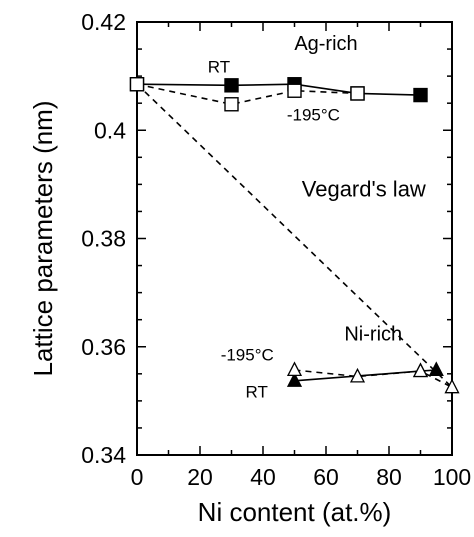  I want to click on x-tick-label: 100, so click(452, 477).